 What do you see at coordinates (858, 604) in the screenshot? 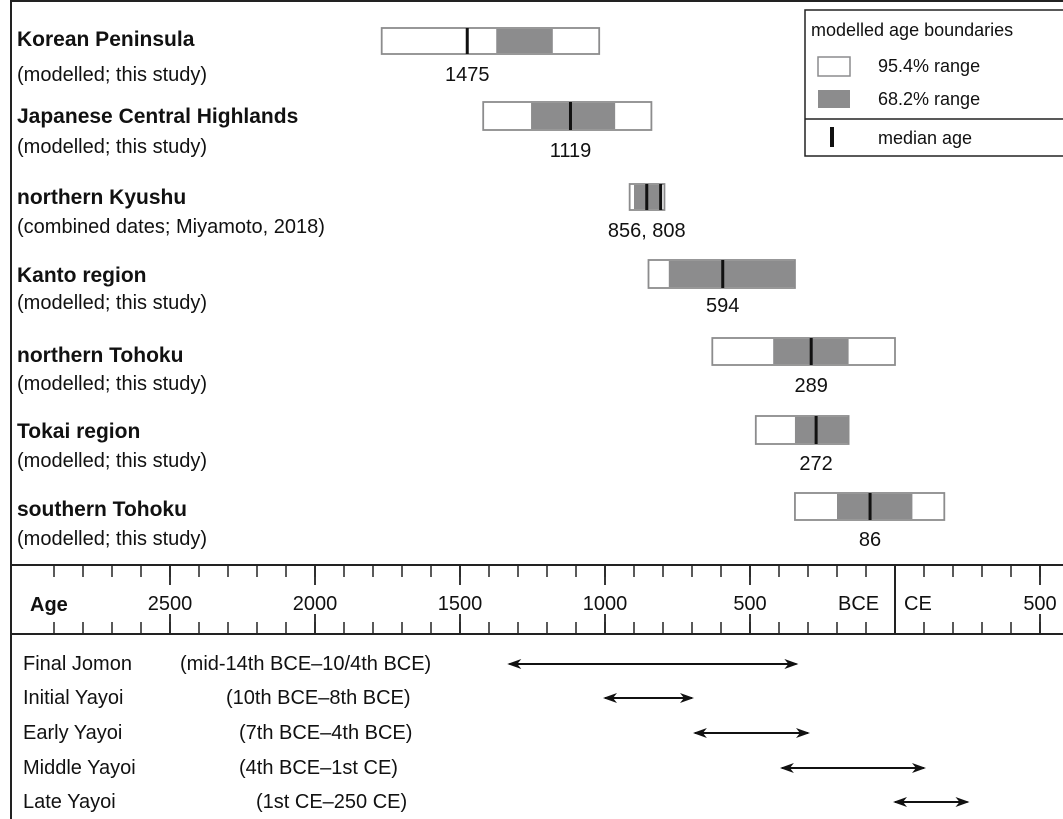
I see `axis-bce-label: BCE` at bounding box center [858, 604].